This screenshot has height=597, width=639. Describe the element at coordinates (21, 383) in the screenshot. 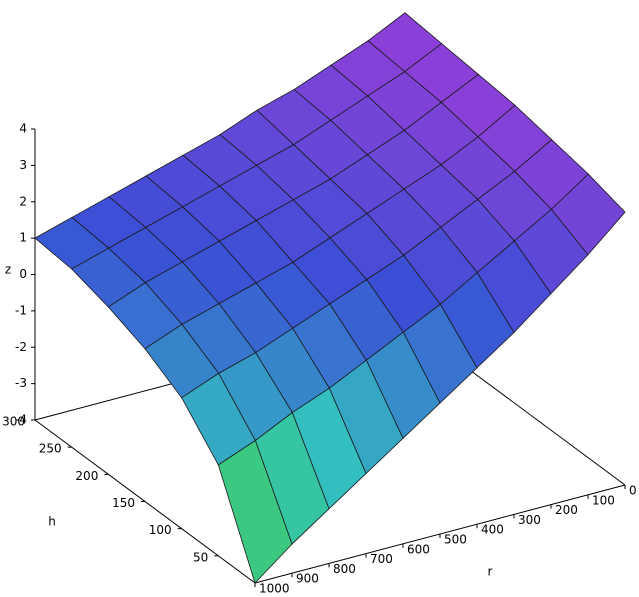

I see `z-tick-label: -3` at that location.